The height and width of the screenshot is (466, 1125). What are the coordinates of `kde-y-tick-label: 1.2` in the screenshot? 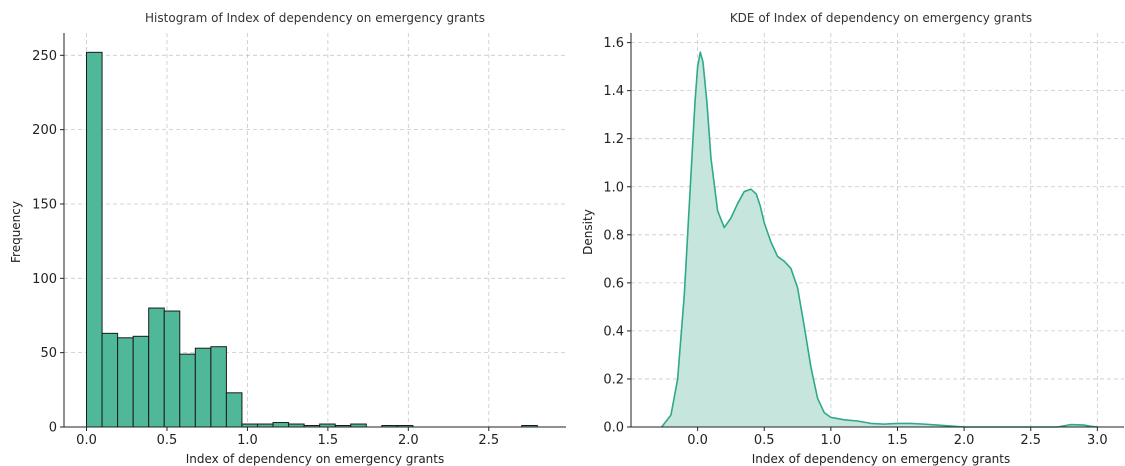 It's located at (613, 139).